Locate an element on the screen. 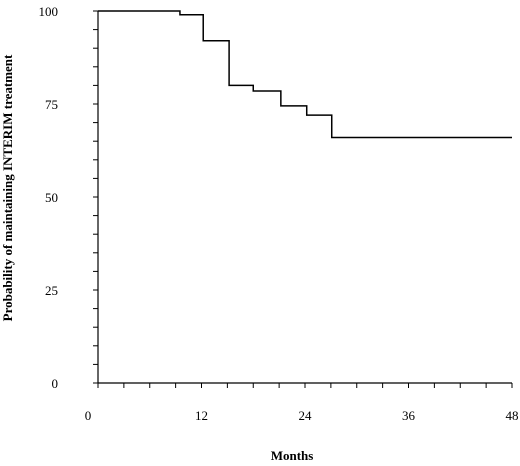 The height and width of the screenshot is (466, 520). y-axis-ticks is located at coordinates (95, 197).